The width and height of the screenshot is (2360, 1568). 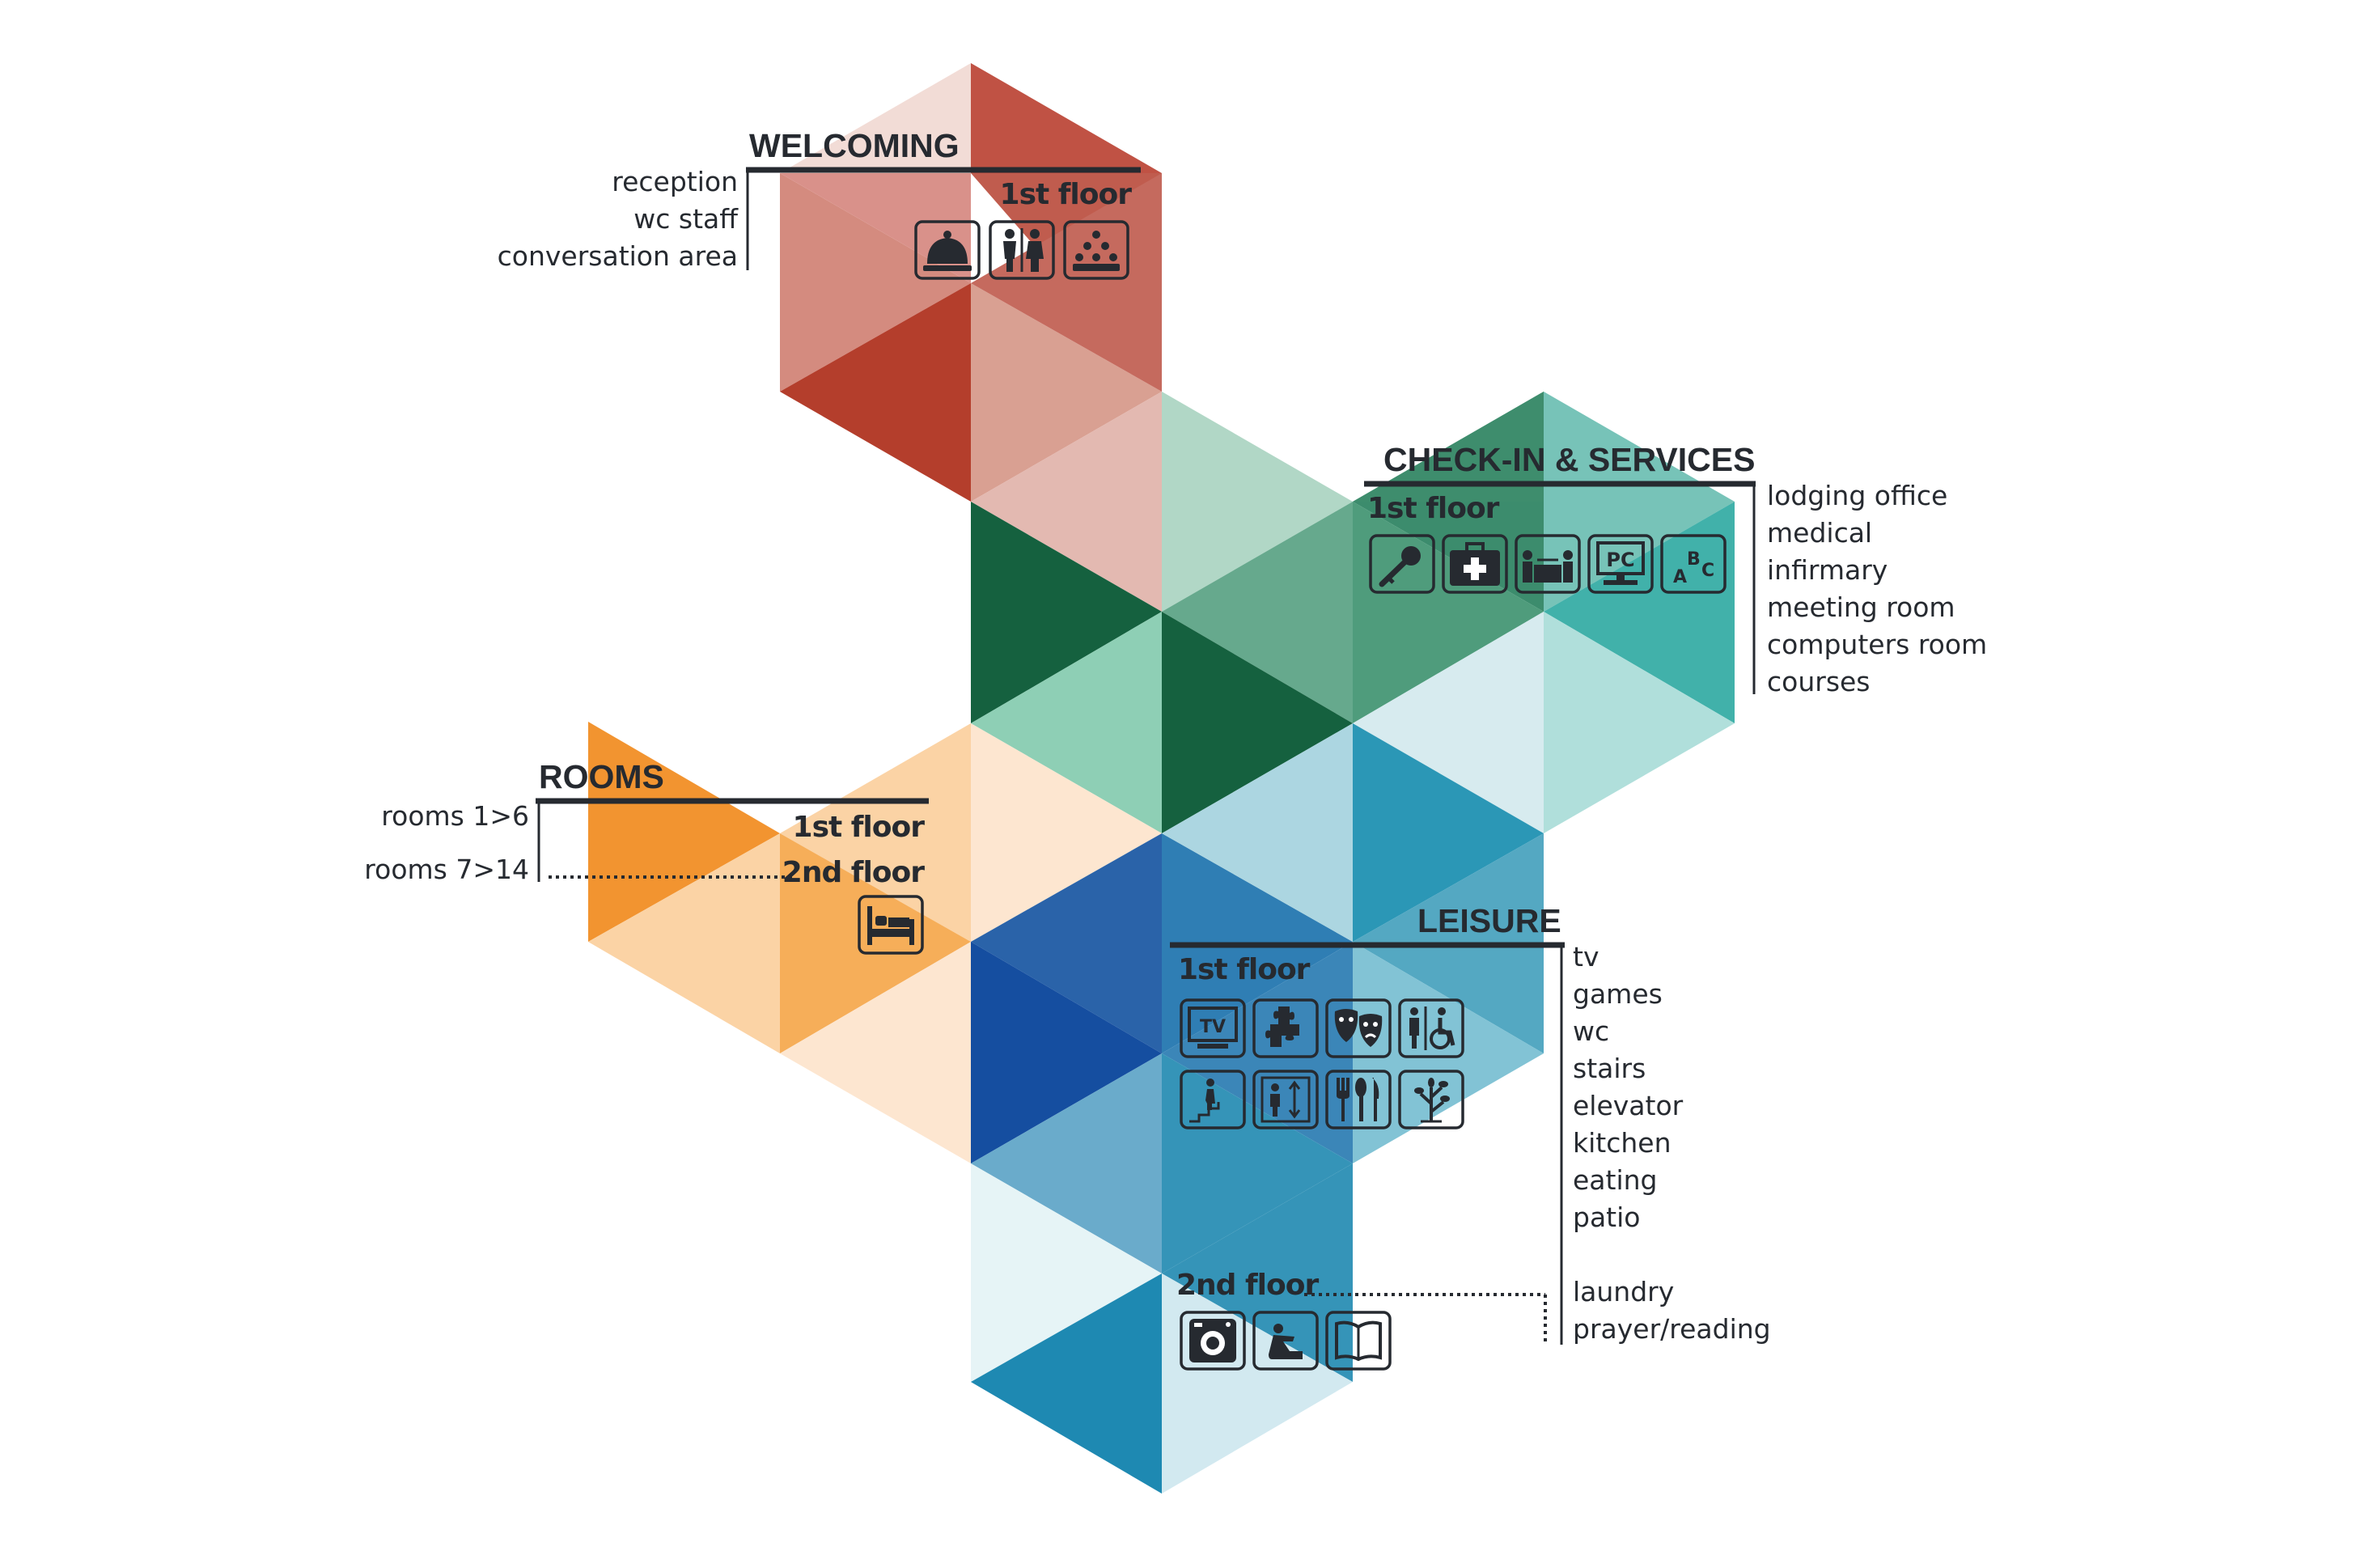 What do you see at coordinates (947, 250) in the screenshot?
I see `reception-bell-icon` at bounding box center [947, 250].